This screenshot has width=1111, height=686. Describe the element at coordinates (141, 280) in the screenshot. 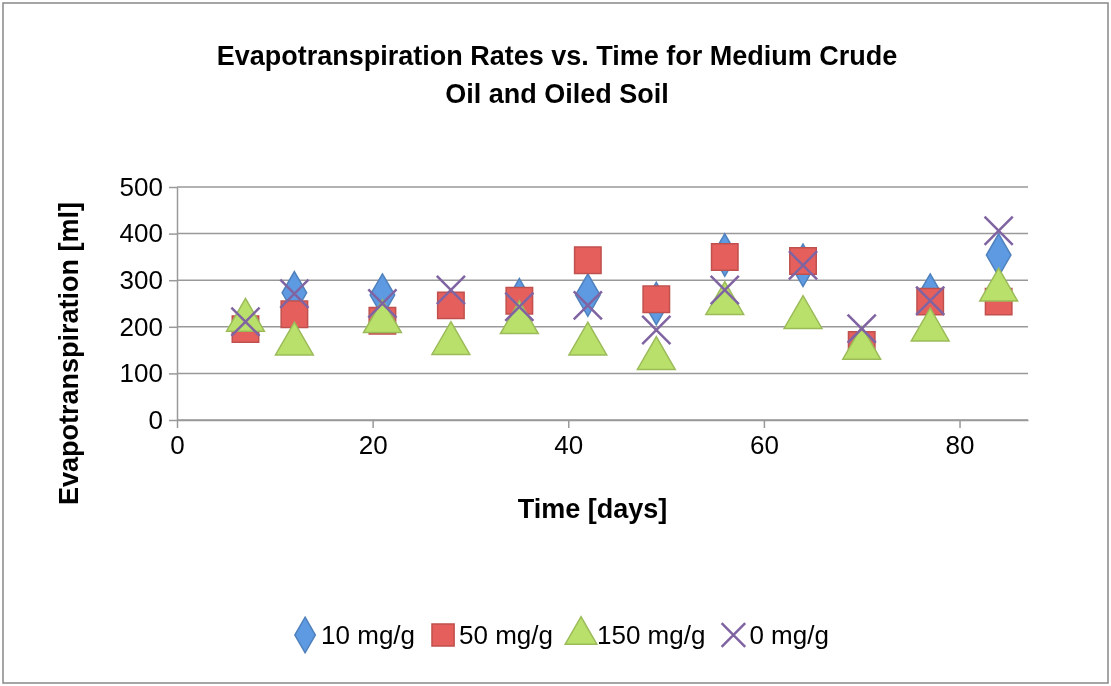

I see `y-tick-label: 300` at that location.